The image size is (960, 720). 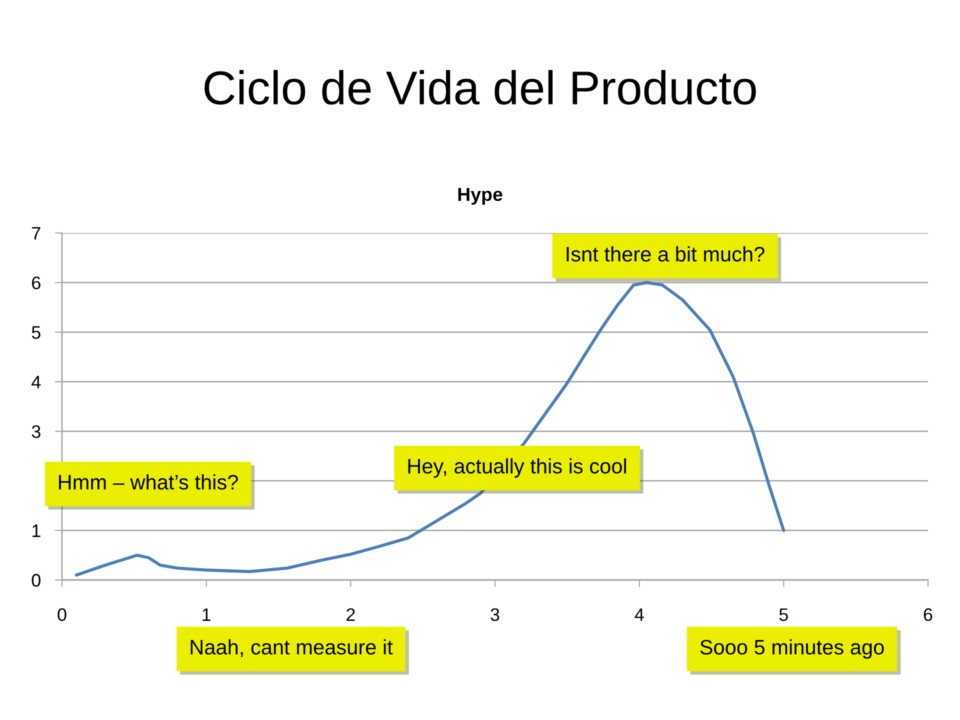 What do you see at coordinates (36, 332) in the screenshot?
I see `y-tick-label: 5` at bounding box center [36, 332].